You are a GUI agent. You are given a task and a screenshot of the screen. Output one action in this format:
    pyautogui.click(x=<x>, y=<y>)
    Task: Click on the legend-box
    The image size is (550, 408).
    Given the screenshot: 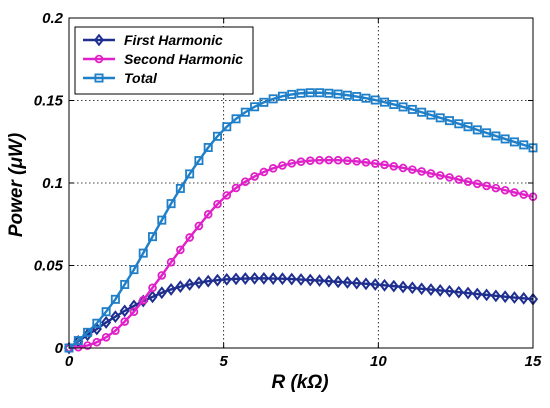 What is the action you would take?
    pyautogui.click(x=164, y=60)
    